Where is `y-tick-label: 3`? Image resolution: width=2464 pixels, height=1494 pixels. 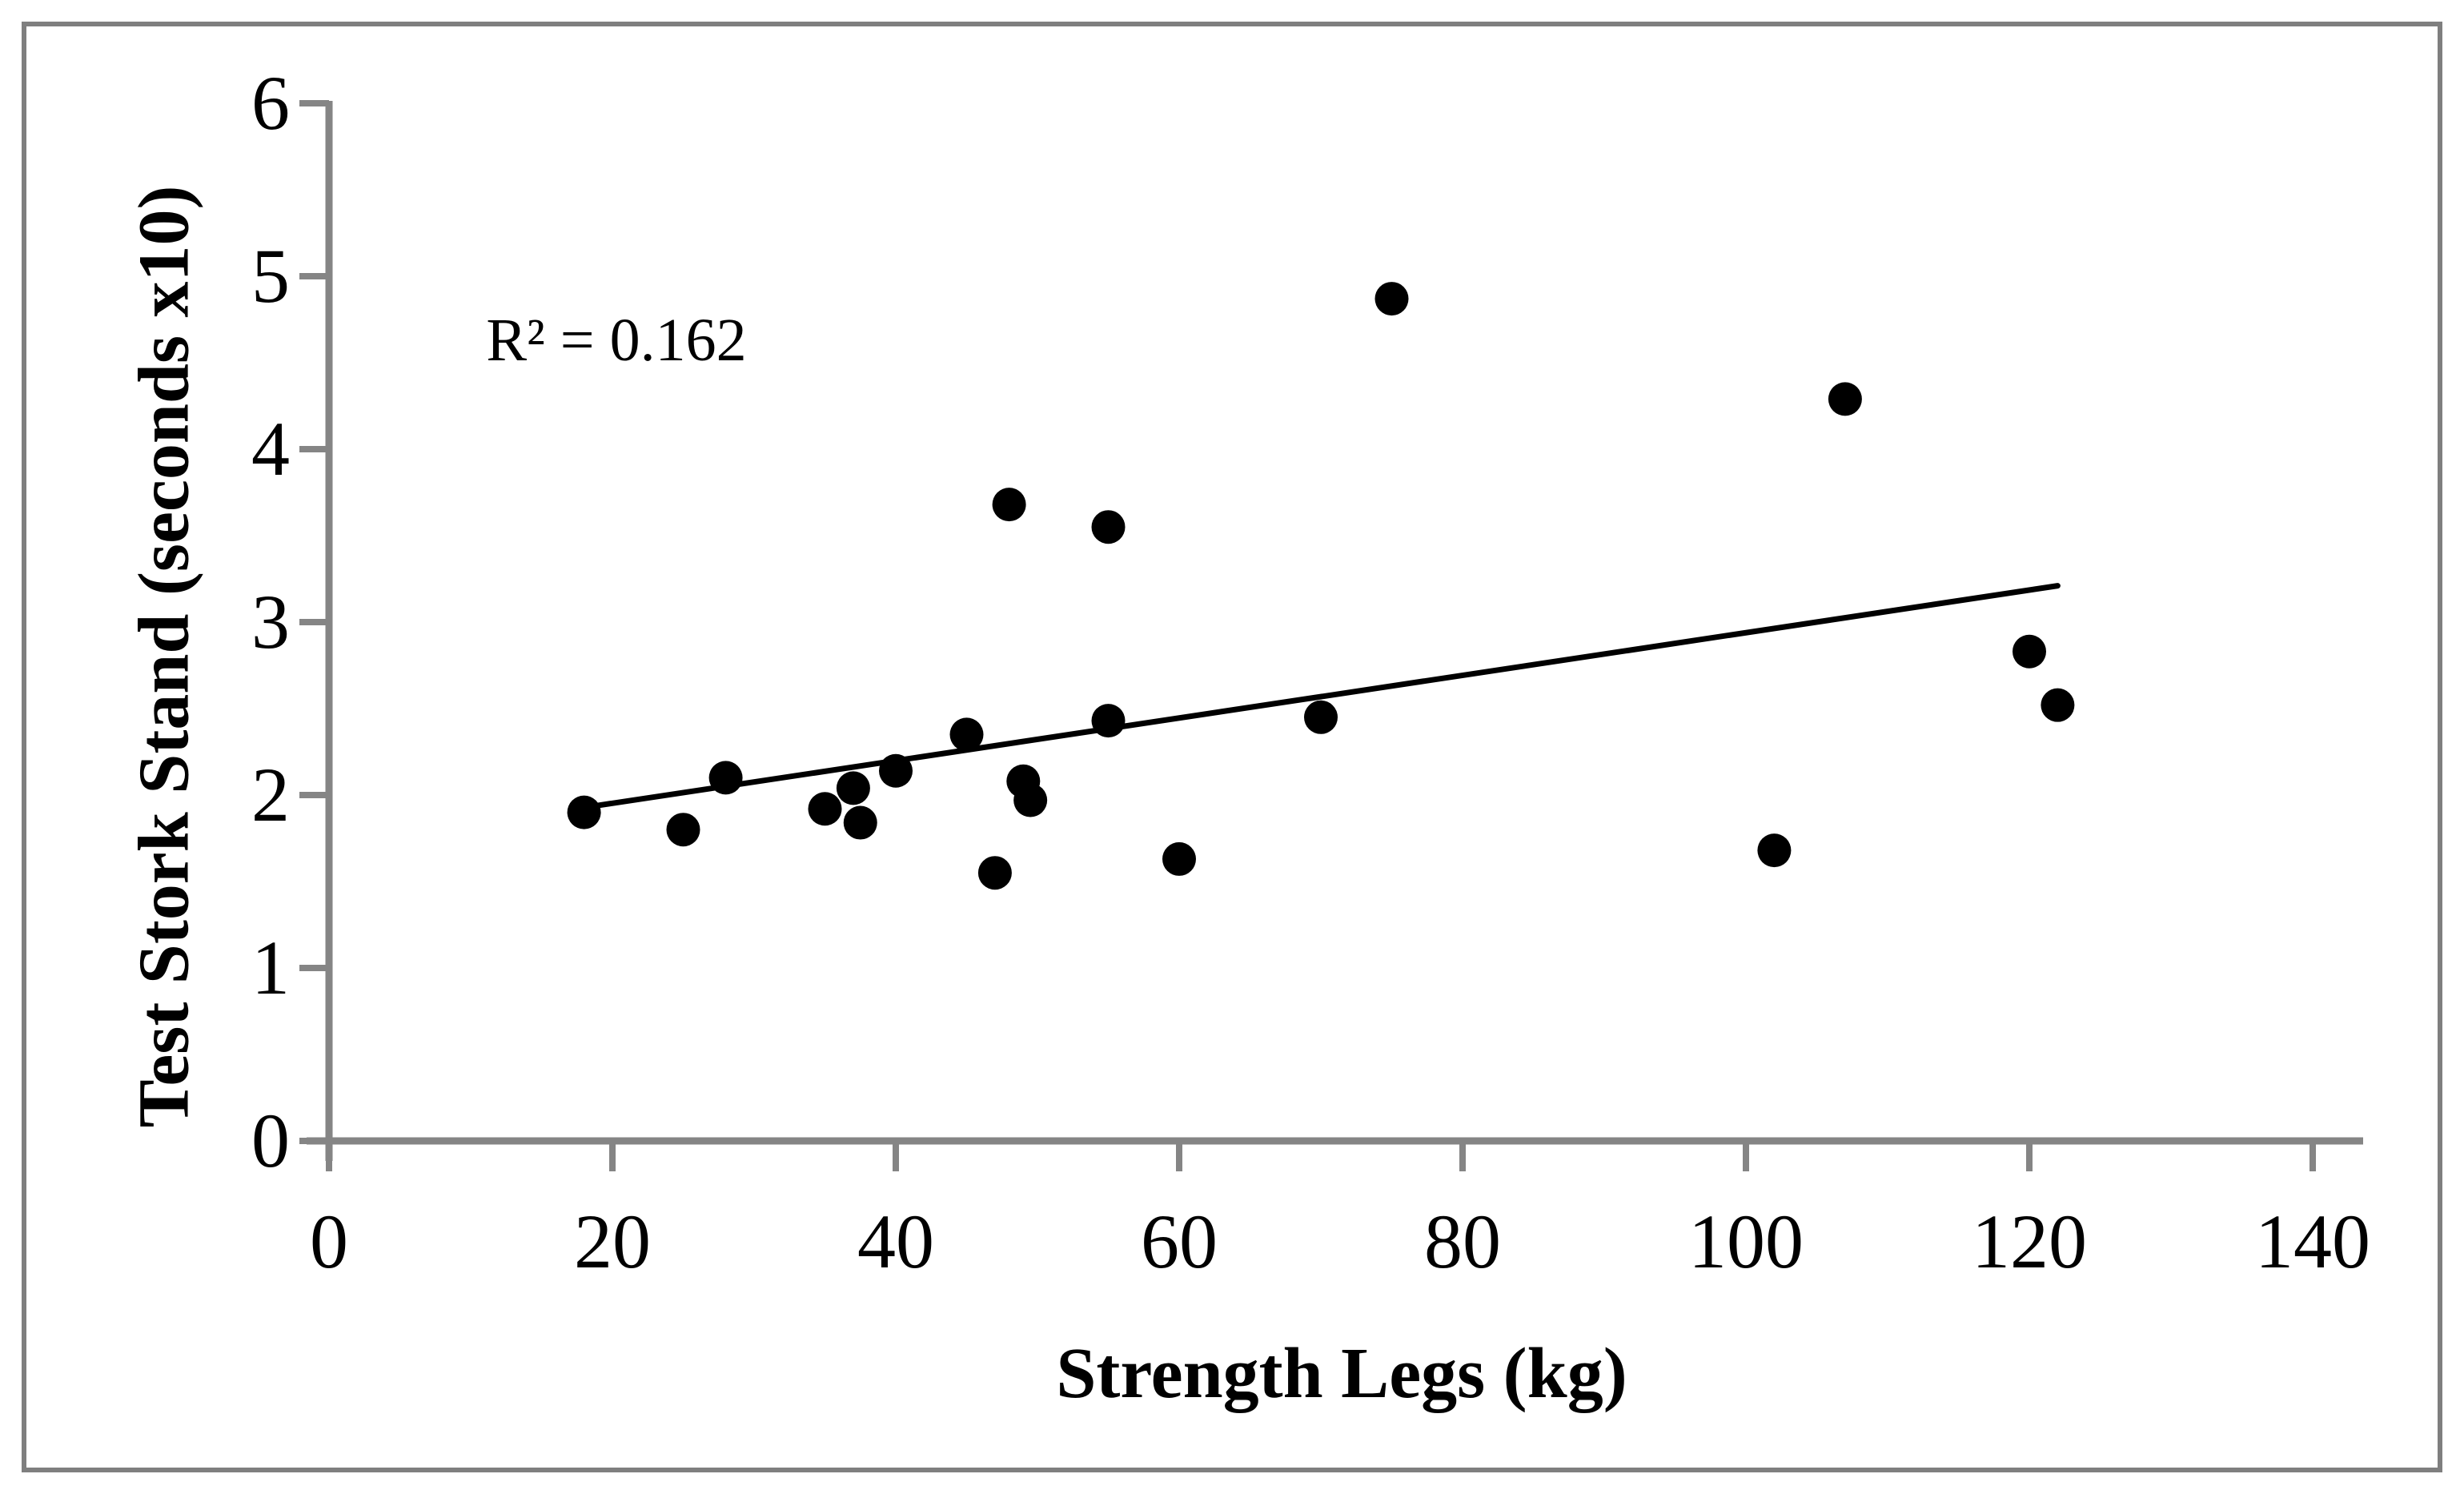
y-tick-label: 3 is located at coordinates (270, 622).